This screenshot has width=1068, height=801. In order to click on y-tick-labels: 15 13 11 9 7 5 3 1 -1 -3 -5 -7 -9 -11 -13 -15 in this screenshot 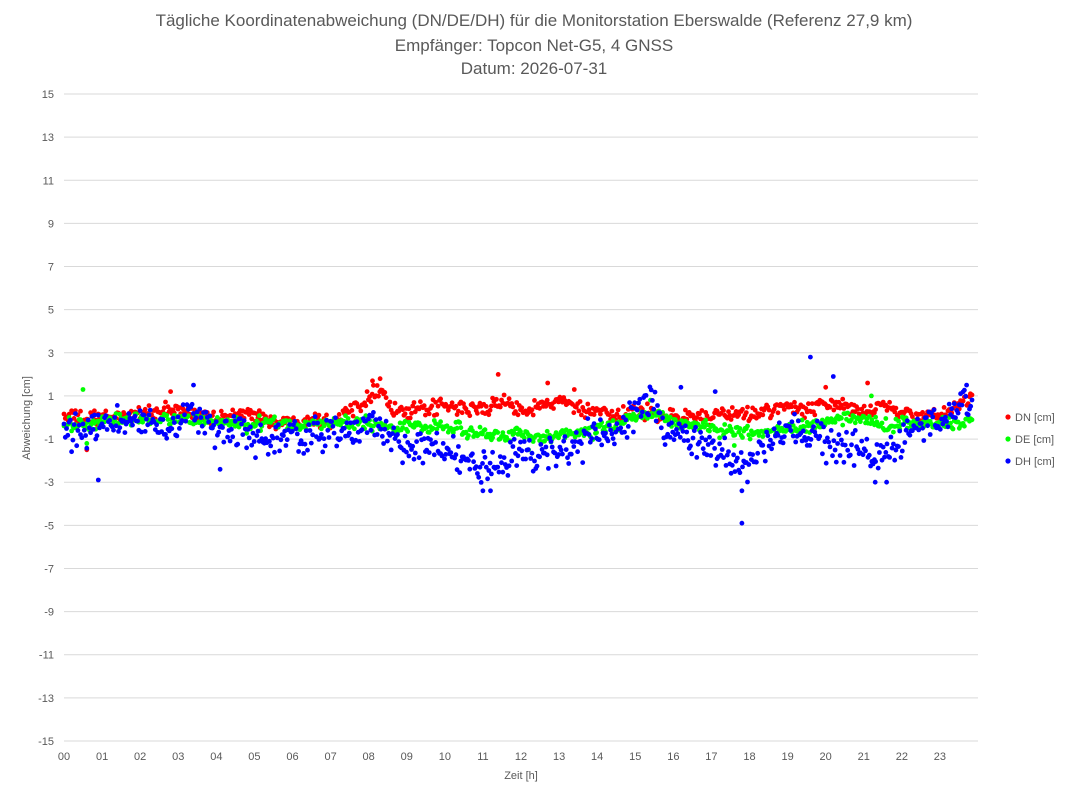, I will do `click(46, 418)`.